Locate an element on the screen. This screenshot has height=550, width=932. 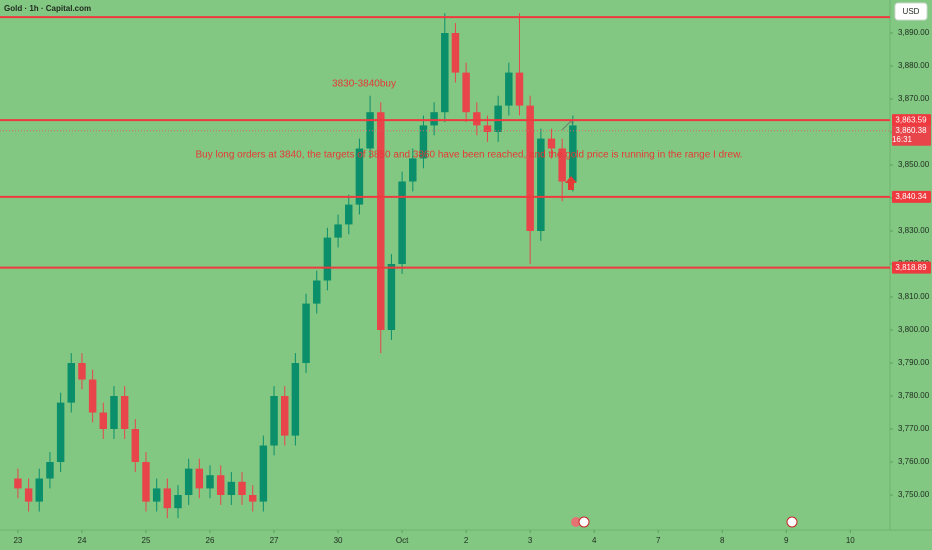
annotation: 3830-3840buy is located at coordinates (364, 84).